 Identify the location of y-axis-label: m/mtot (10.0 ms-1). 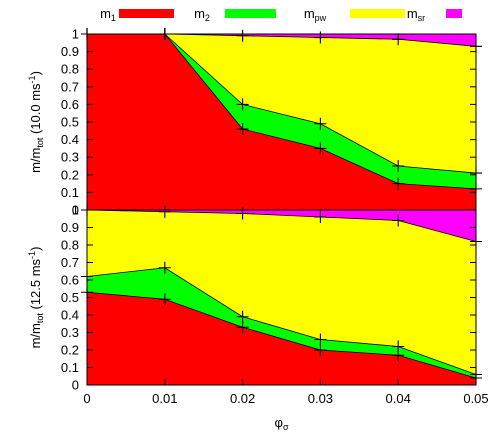
(36, 122).